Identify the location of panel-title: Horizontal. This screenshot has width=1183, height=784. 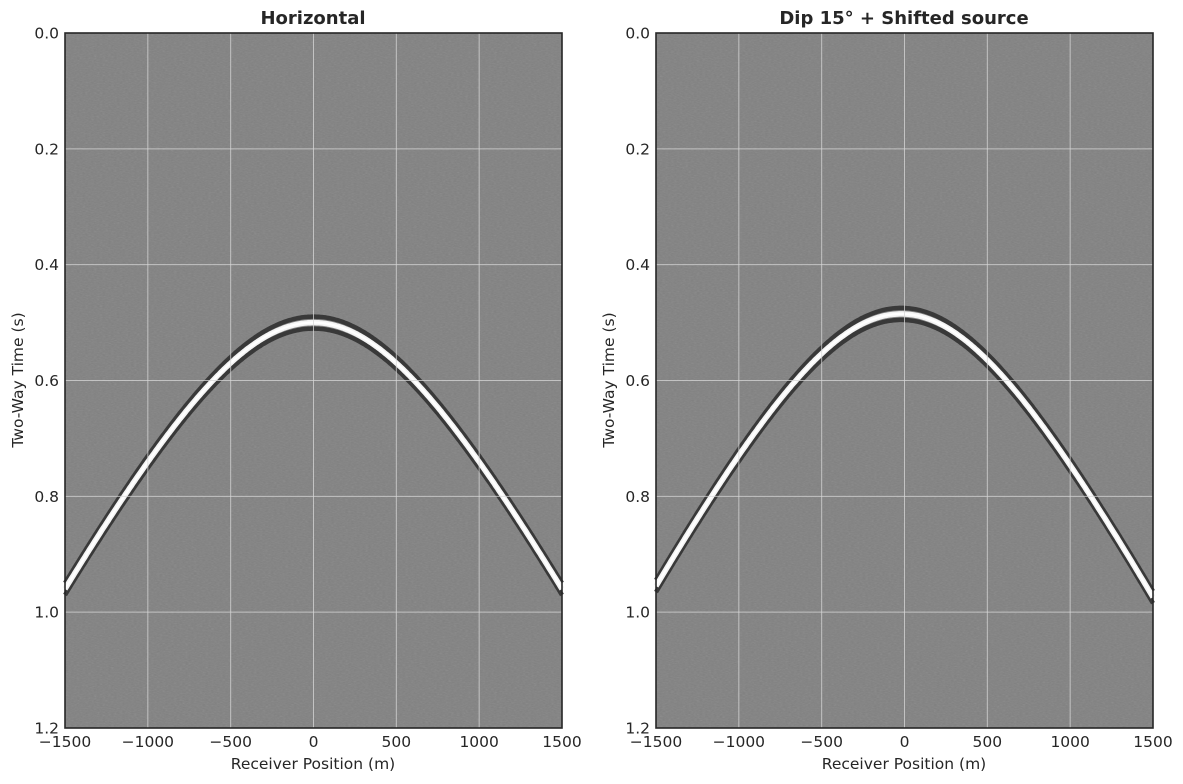
(312, 18).